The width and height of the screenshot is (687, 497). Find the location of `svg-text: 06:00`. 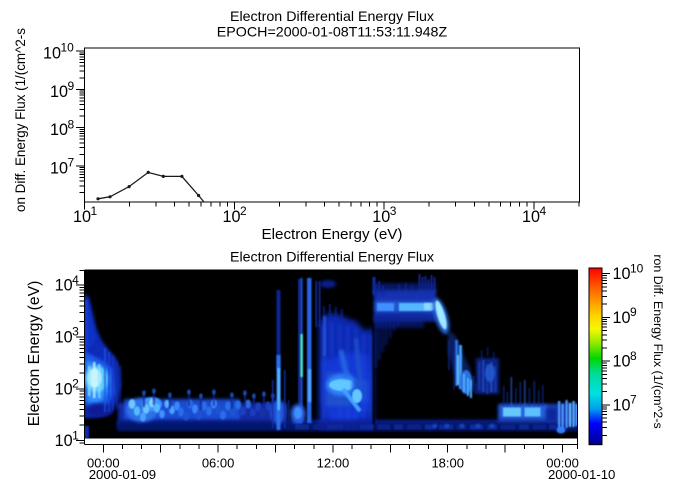

svg-text: 06:00 is located at coordinates (218, 462).